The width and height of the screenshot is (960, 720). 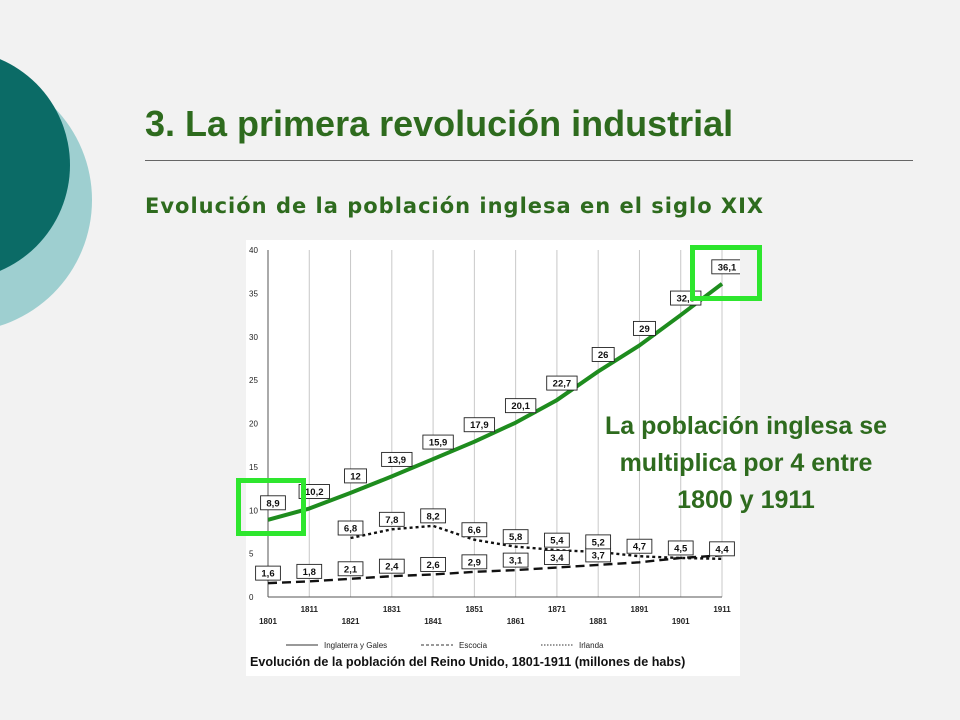 What do you see at coordinates (355, 645) in the screenshot?
I see `legend-label: Inglaterra y Gales` at bounding box center [355, 645].